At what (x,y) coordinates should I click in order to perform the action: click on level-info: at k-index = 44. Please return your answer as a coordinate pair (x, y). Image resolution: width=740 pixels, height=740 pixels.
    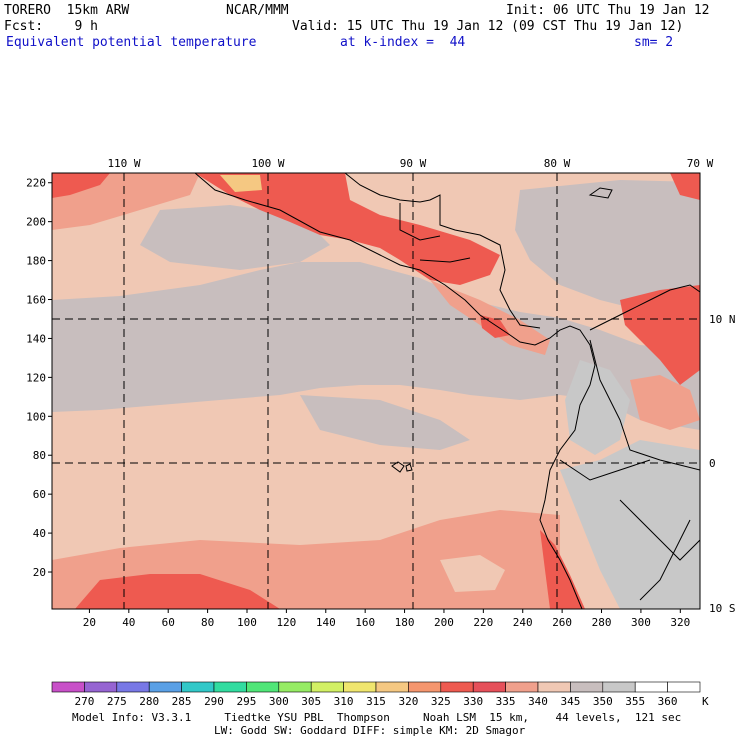
    Looking at the image, I should click on (403, 42).